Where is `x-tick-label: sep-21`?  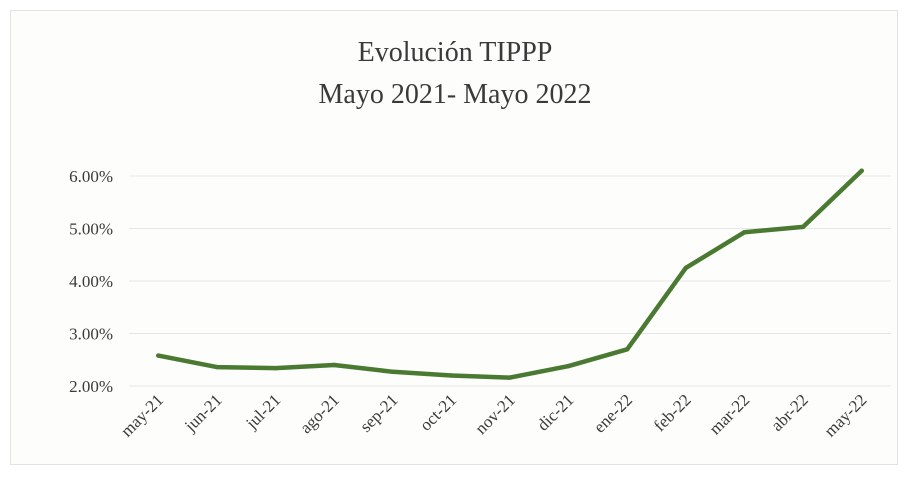
x-tick-label: sep-21 is located at coordinates (378, 412).